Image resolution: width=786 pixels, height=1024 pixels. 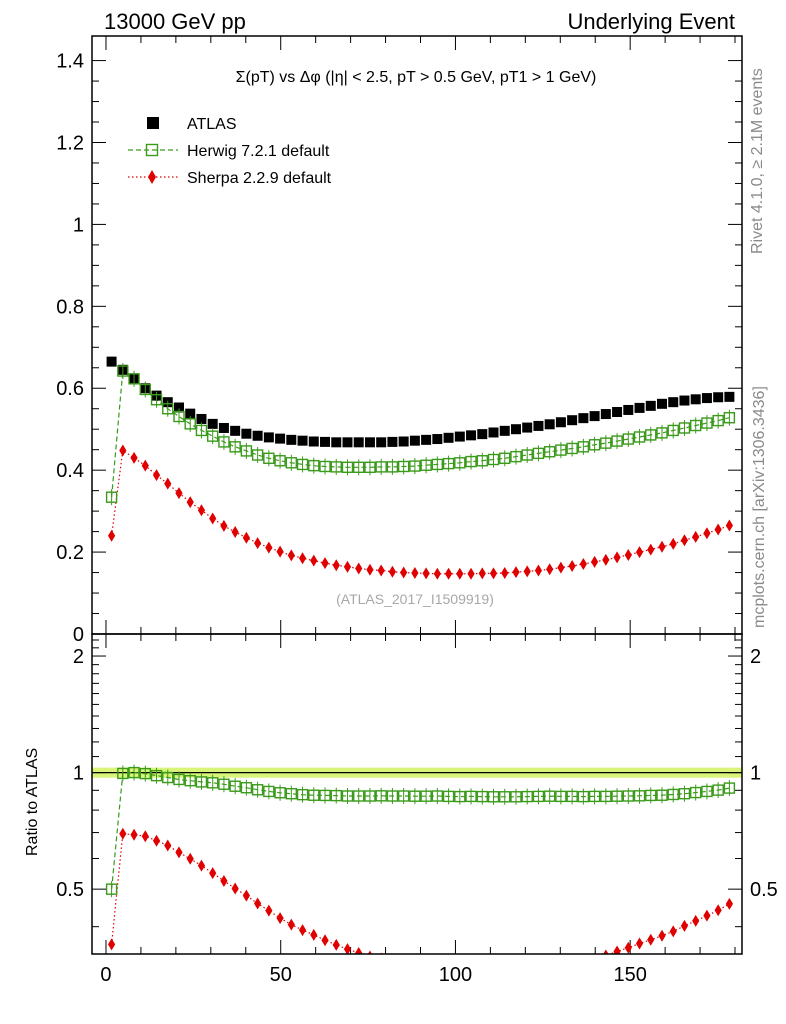 What do you see at coordinates (78, 635) in the screenshot?
I see `main-ytick-label: 0` at bounding box center [78, 635].